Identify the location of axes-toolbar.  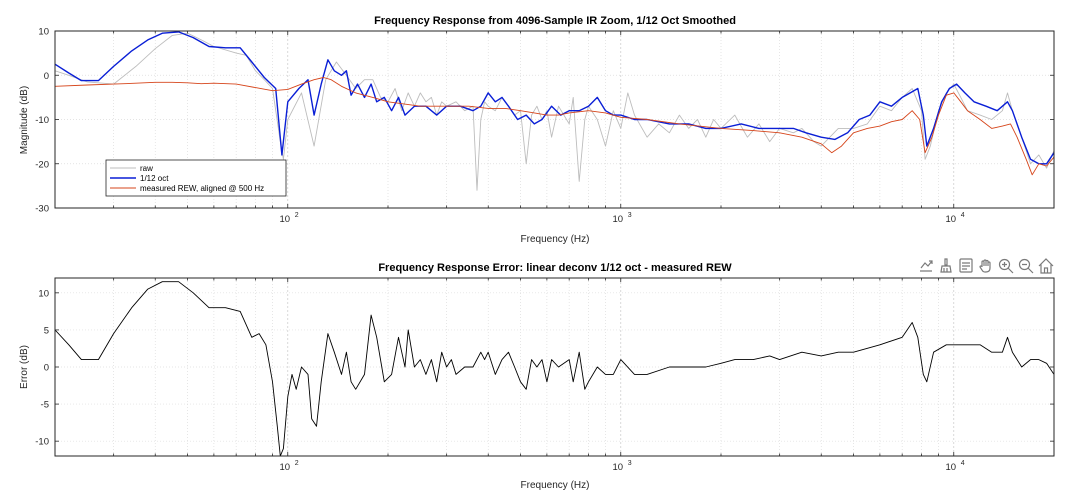
(986, 266).